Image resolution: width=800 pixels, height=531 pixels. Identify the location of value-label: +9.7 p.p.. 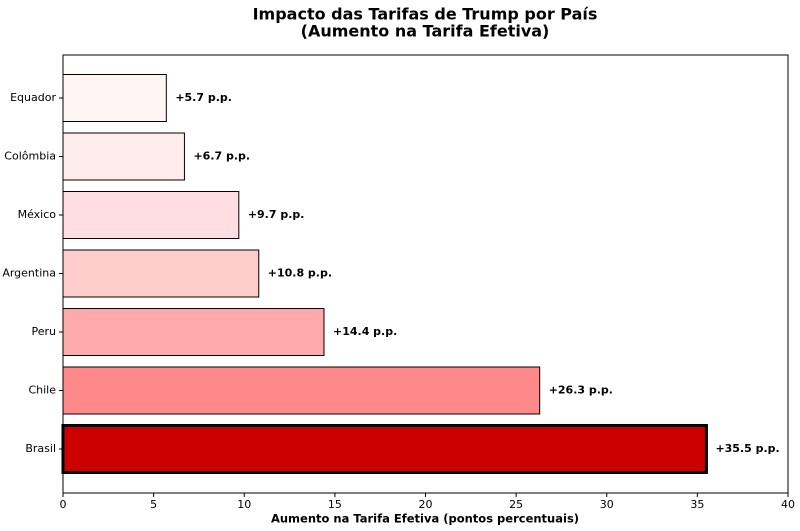
(276, 214).